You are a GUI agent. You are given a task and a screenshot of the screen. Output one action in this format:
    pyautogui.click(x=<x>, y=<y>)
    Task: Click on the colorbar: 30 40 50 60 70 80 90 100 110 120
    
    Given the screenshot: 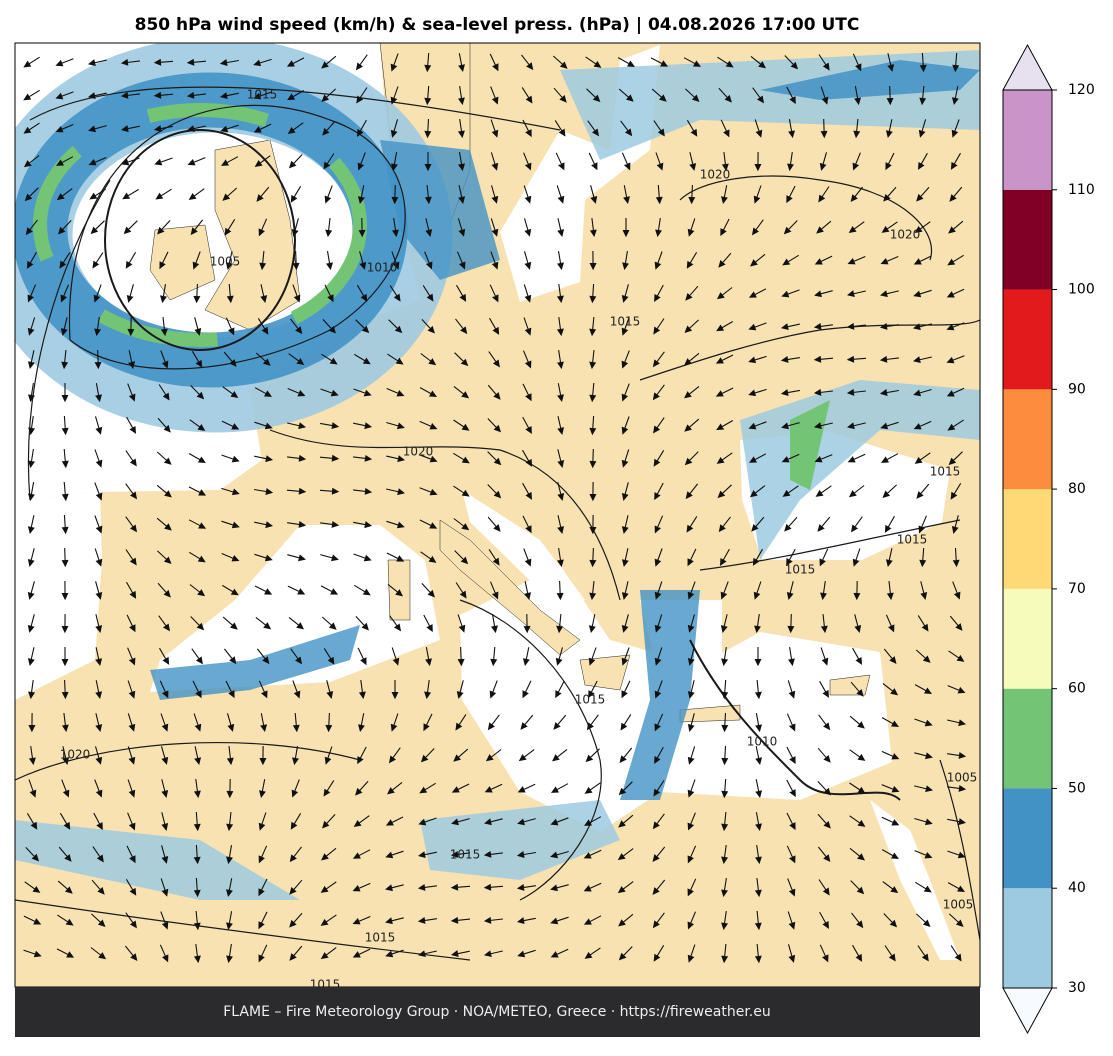 What is the action you would take?
    pyautogui.click(x=1048, y=539)
    